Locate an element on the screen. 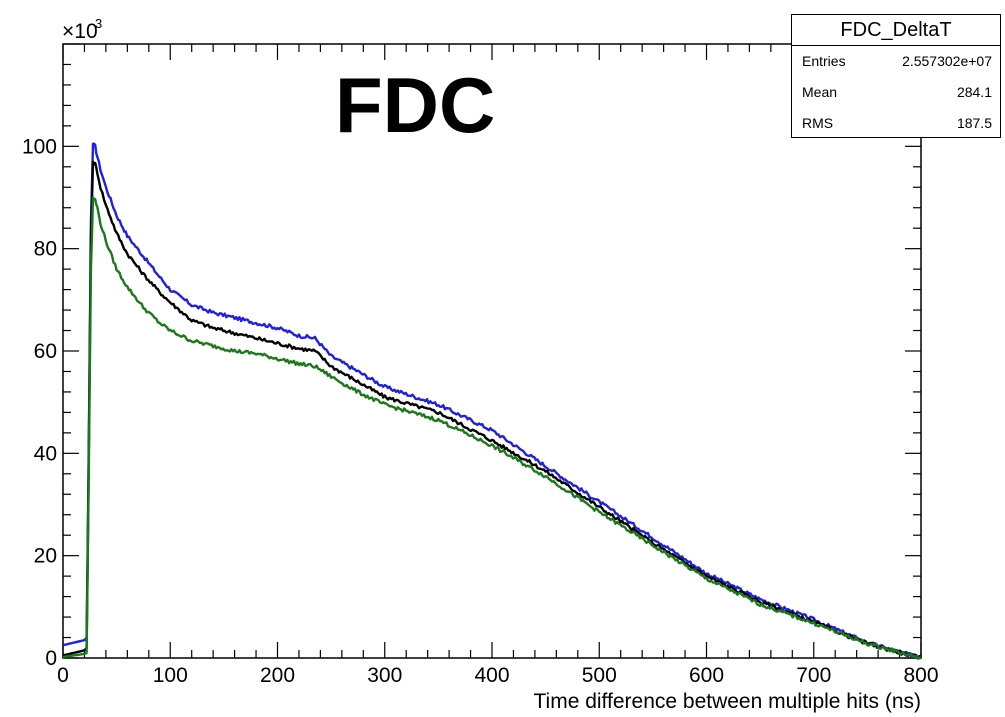 The width and height of the screenshot is (1005, 717). x-tick-label: 500 is located at coordinates (599, 675).